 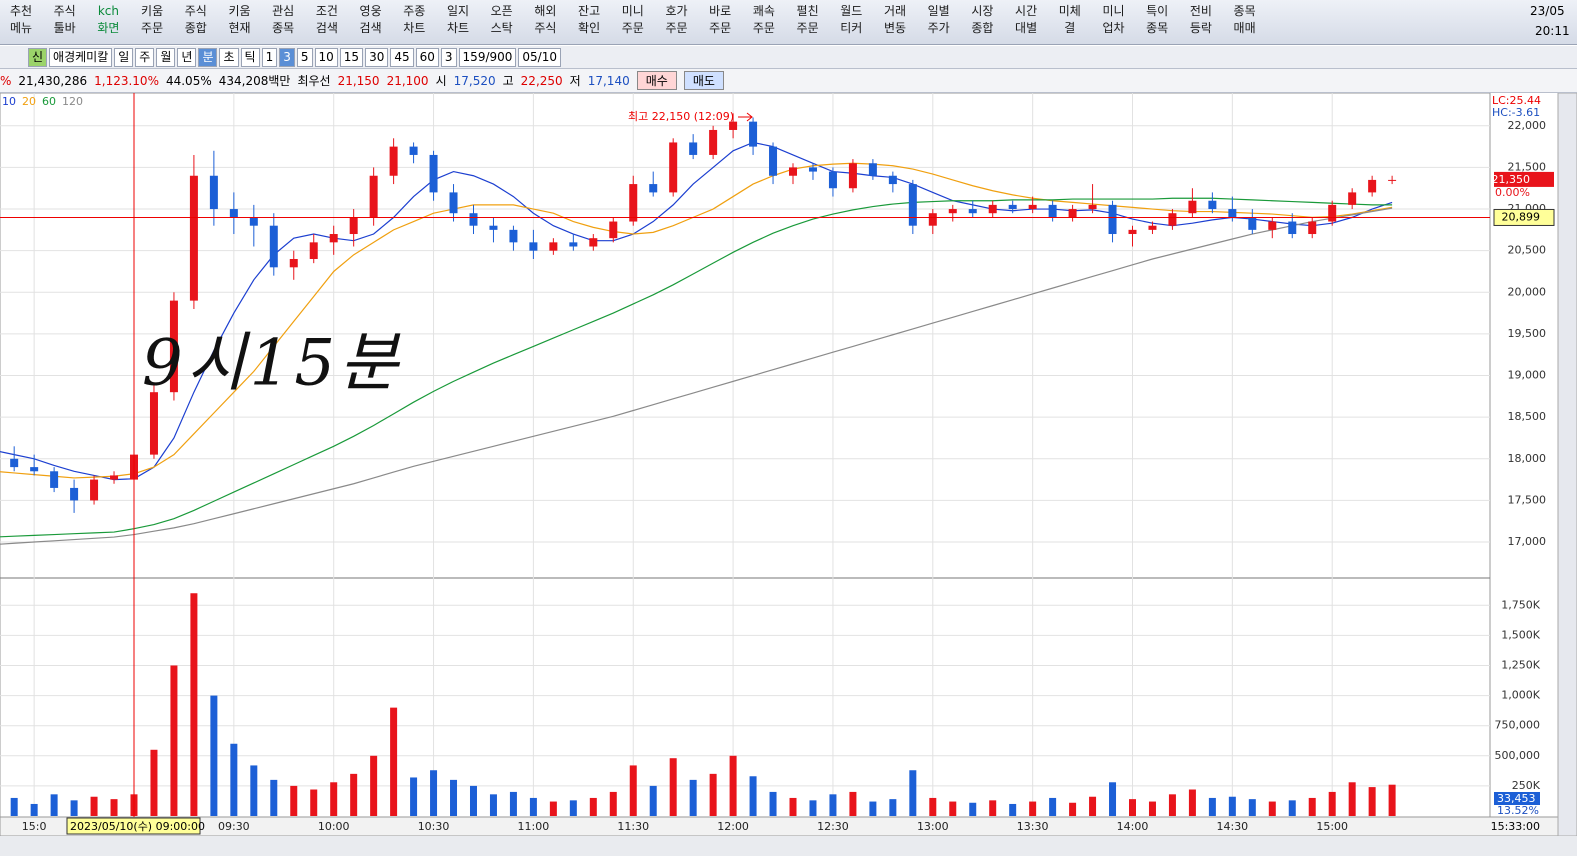 What do you see at coordinates (1114, 22) in the screenshot?
I see `toolbar-button: 미니 업차` at bounding box center [1114, 22].